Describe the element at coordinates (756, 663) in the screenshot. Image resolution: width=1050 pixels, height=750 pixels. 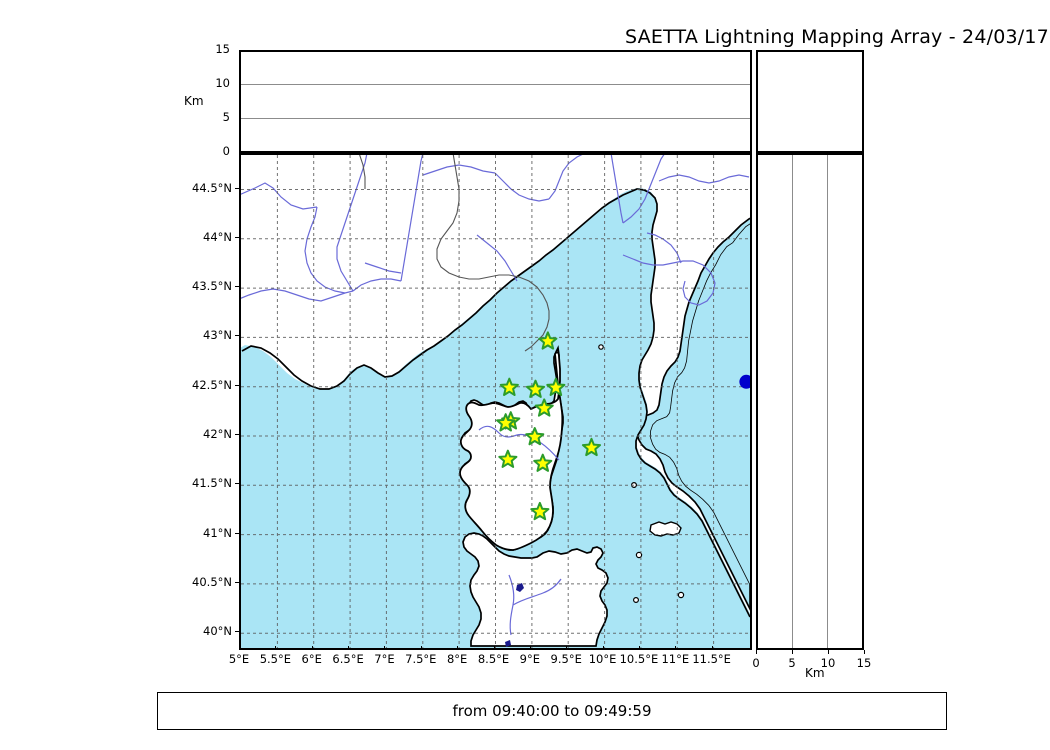
I see `km-right-tick-label: 0` at that location.